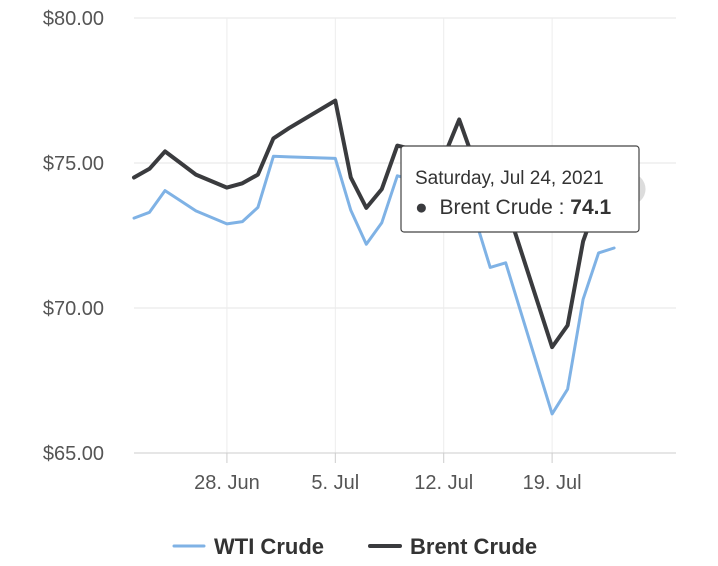  Describe the element at coordinates (496, 207) in the screenshot. I see `tooltip-series-name: Brent Crude` at that location.